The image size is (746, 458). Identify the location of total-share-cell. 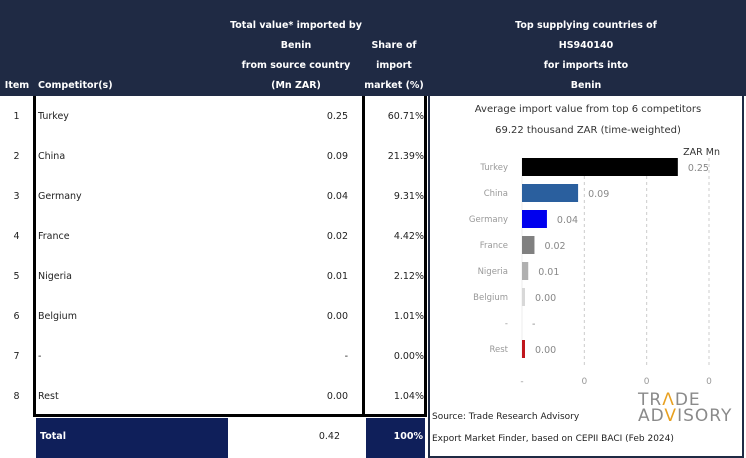
(395, 438).